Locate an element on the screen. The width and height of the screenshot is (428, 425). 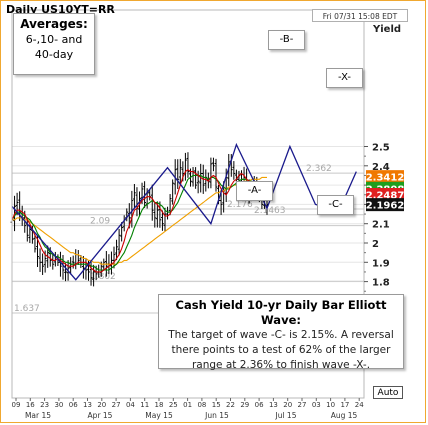
x-tick-label: 11 is located at coordinates (144, 405).